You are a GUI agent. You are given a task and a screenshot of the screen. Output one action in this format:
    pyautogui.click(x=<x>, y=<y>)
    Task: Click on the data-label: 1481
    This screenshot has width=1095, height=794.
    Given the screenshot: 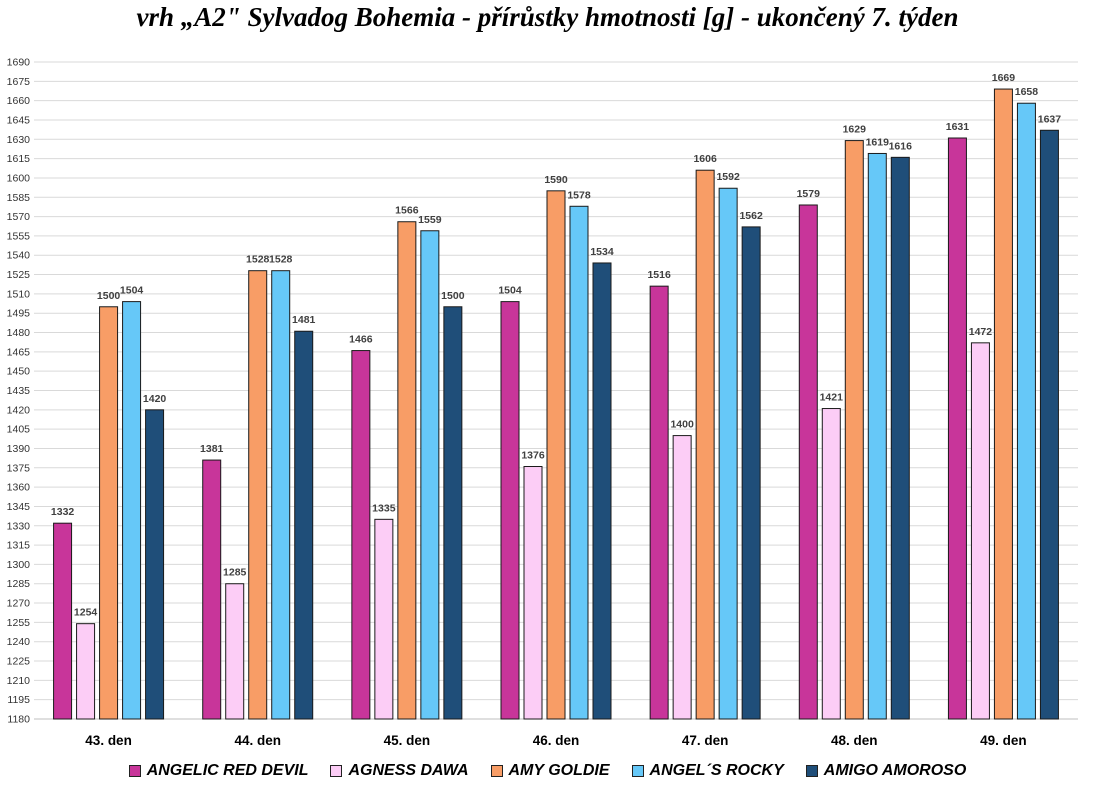 What is the action you would take?
    pyautogui.click(x=304, y=320)
    